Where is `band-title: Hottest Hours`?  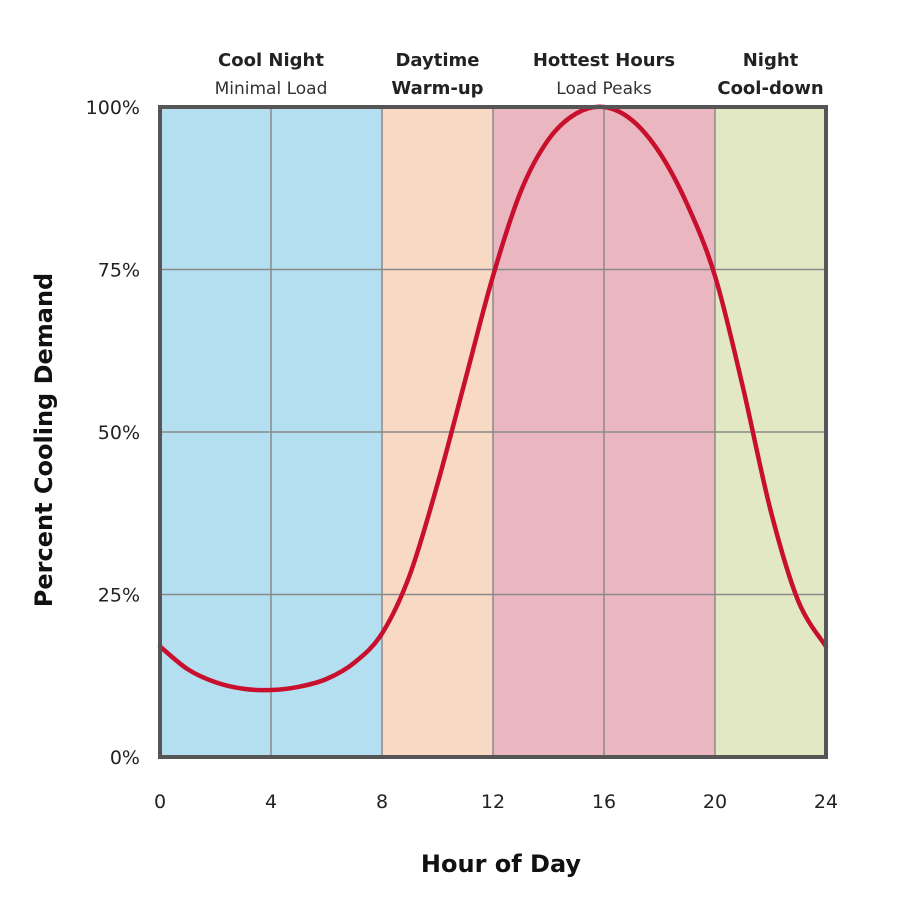 band-title: Hottest Hours is located at coordinates (604, 60).